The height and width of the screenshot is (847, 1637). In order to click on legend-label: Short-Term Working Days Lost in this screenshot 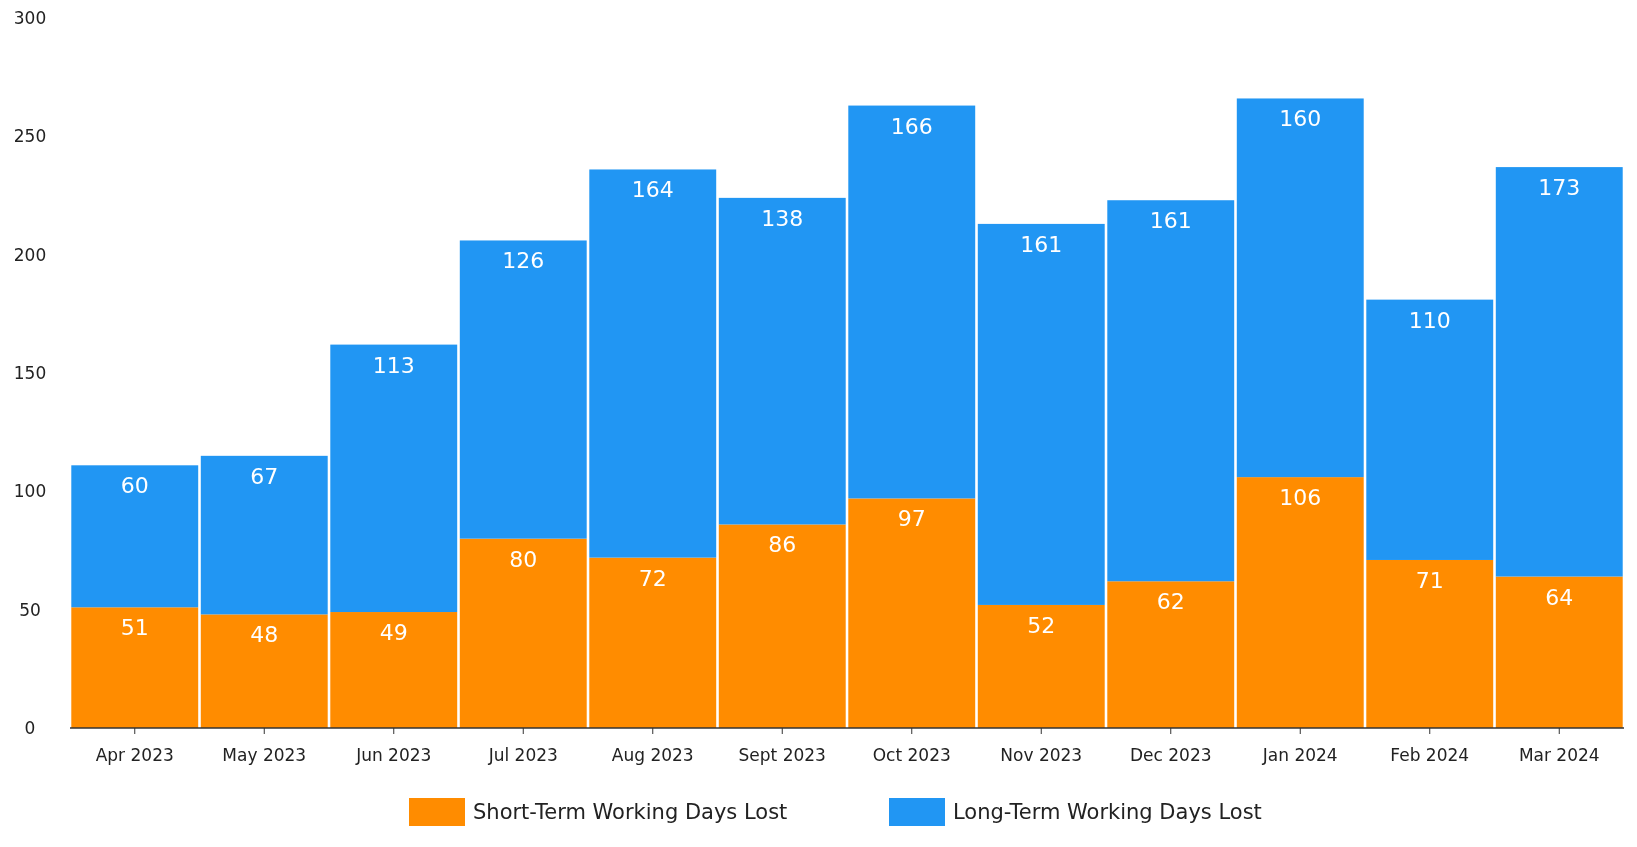, I will do `click(630, 812)`.